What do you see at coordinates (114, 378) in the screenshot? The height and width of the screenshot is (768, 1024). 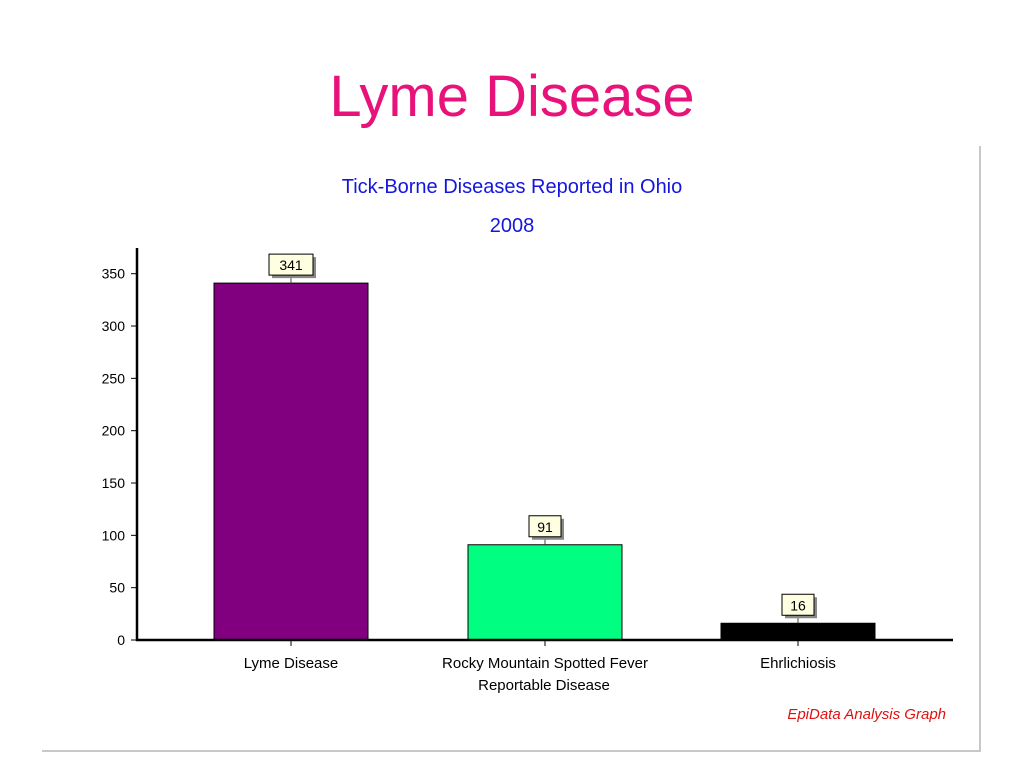 I see `y-tick-label: 250` at bounding box center [114, 378].